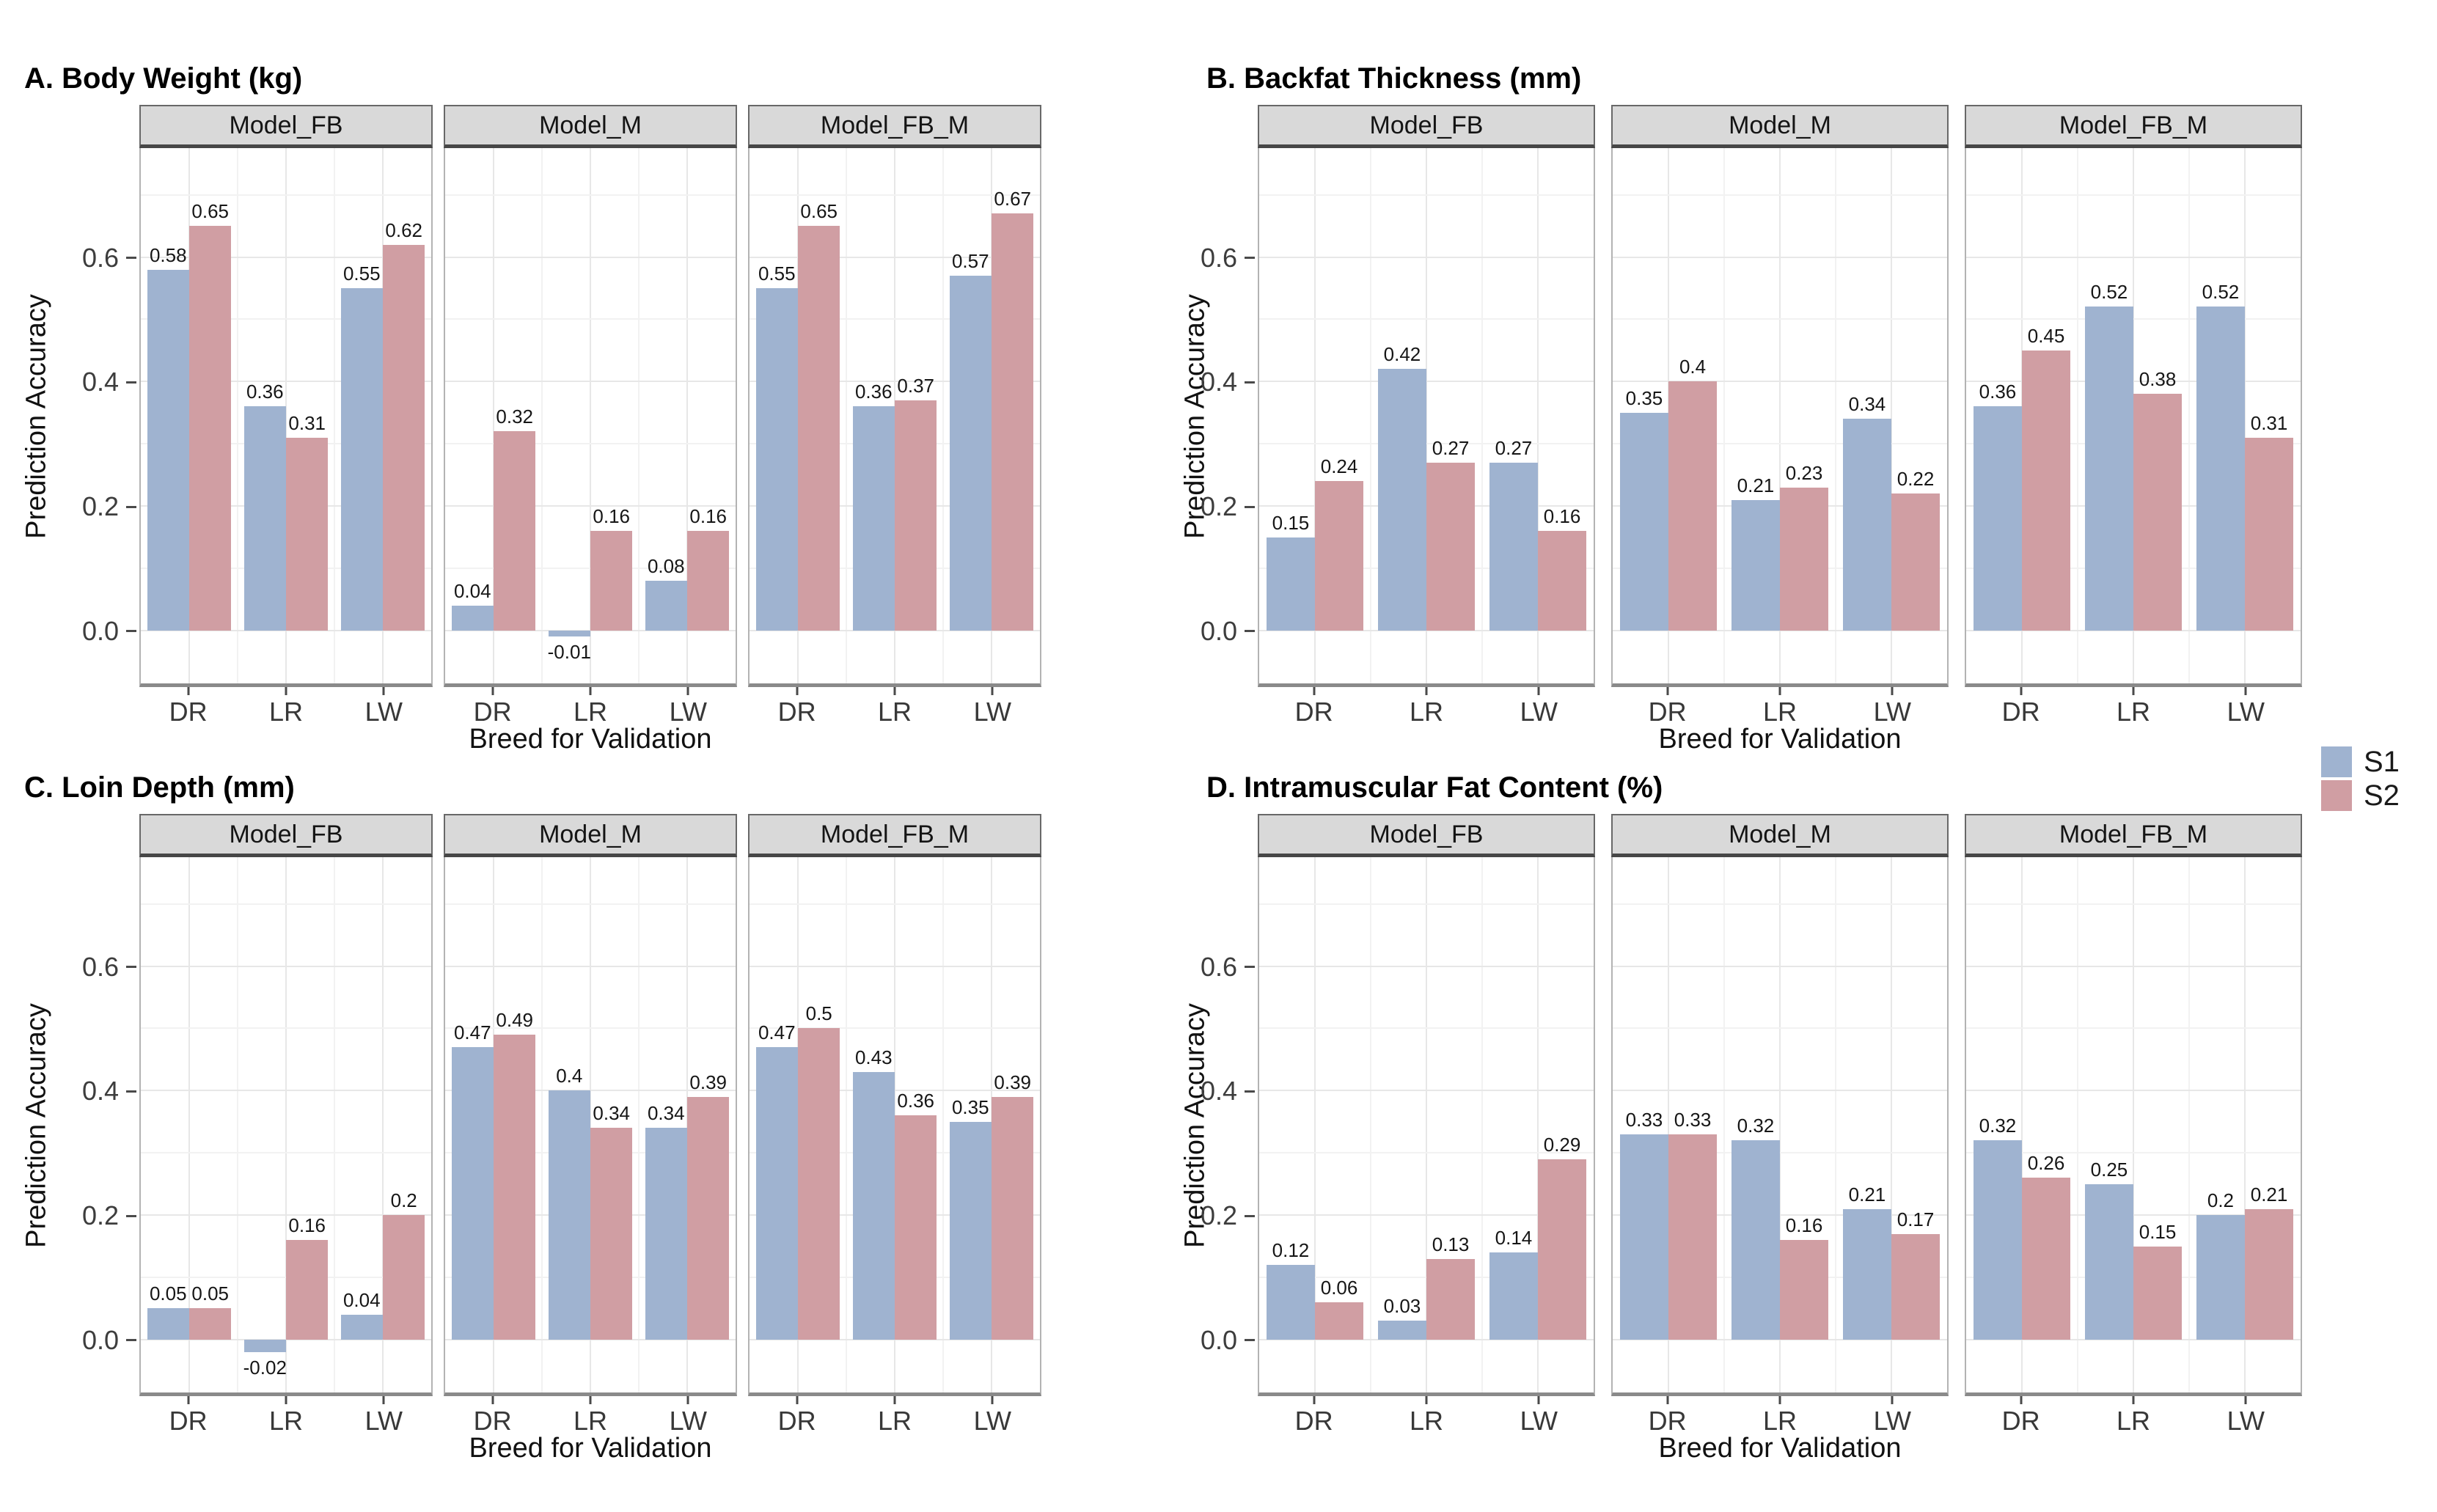 The width and height of the screenshot is (2437, 1512). What do you see at coordinates (1562, 581) in the screenshot?
I see `bar-B-Model_FB-LW-S2` at bounding box center [1562, 581].